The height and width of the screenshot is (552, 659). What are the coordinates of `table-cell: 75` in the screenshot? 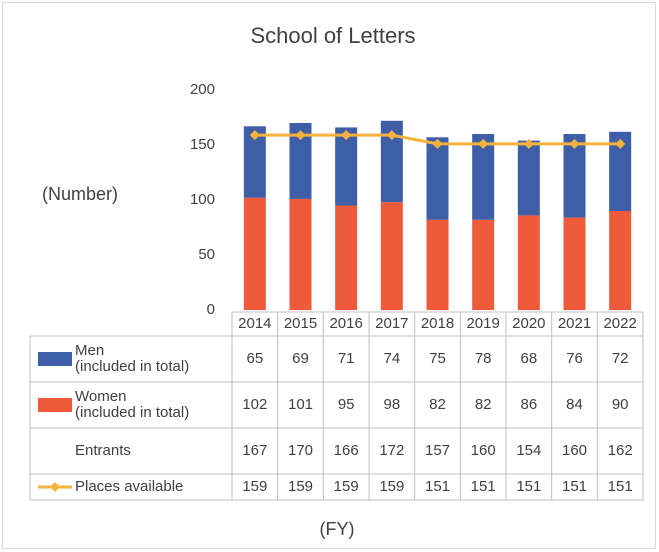 It's located at (437, 358).